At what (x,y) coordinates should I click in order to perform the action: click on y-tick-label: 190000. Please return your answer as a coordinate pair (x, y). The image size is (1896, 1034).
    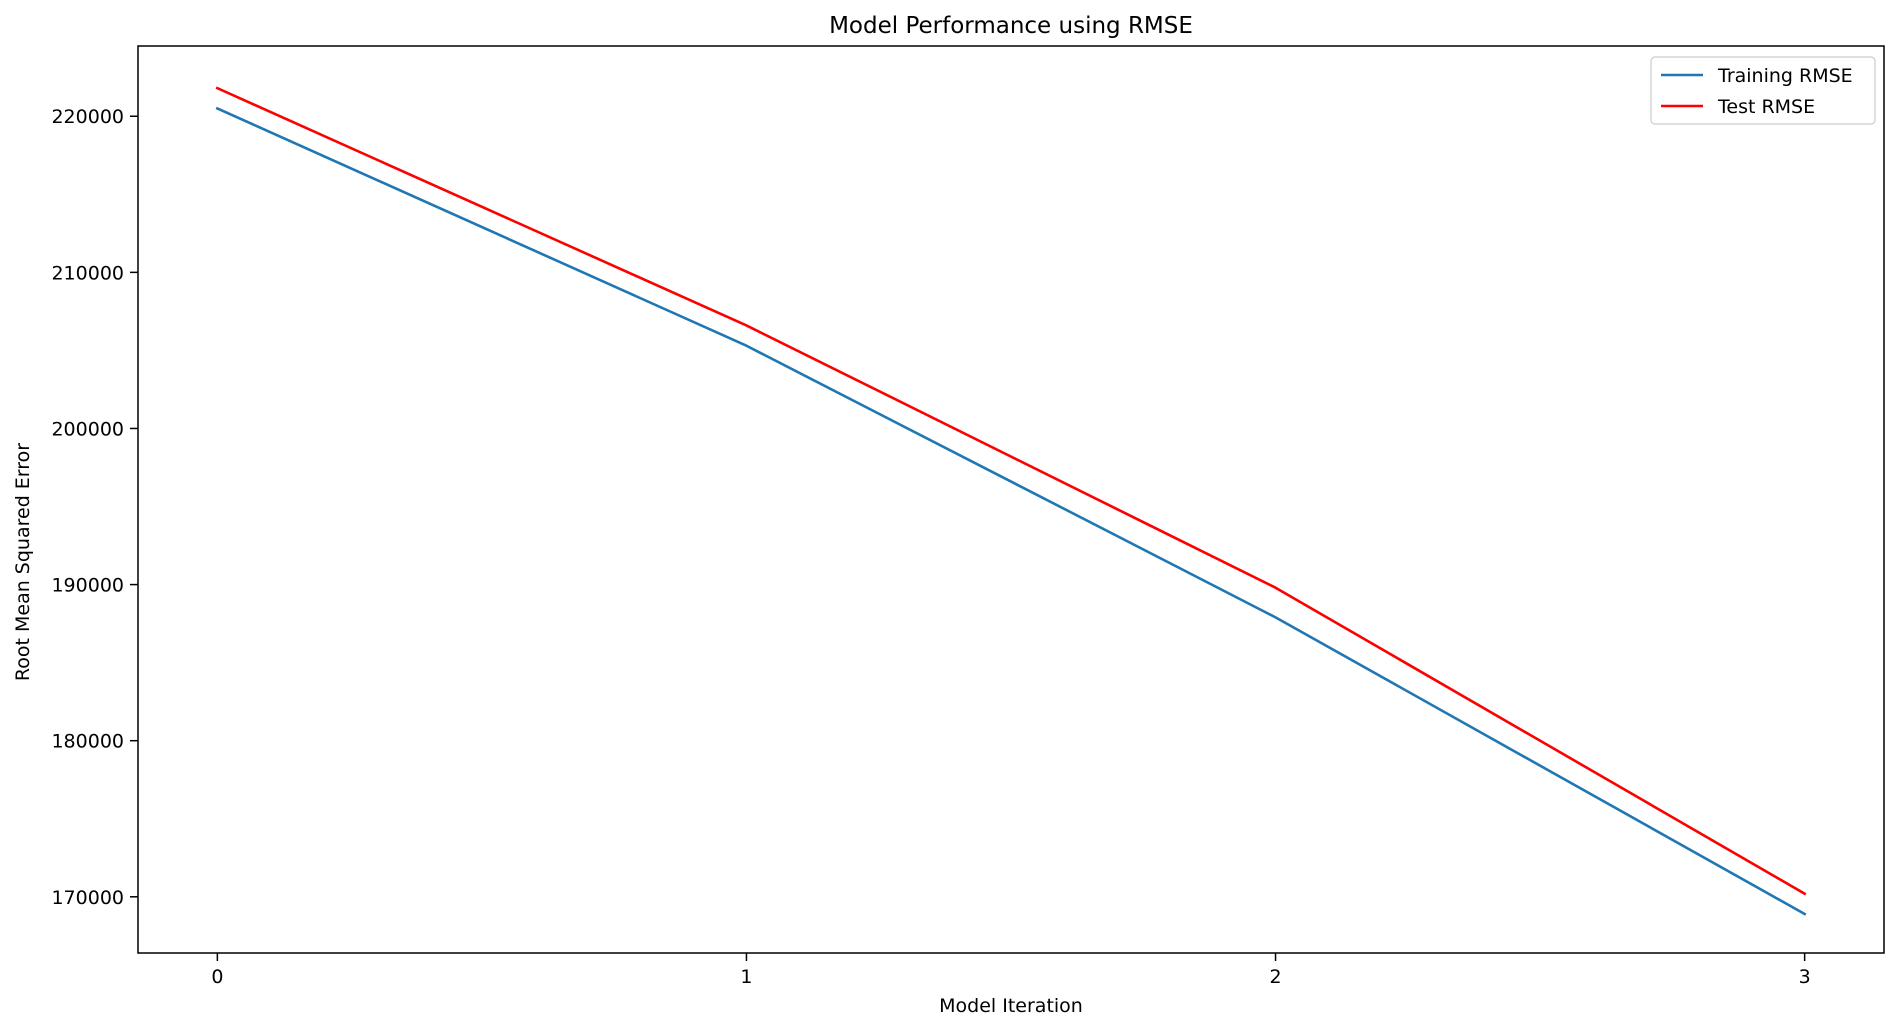
    Looking at the image, I should click on (87, 586).